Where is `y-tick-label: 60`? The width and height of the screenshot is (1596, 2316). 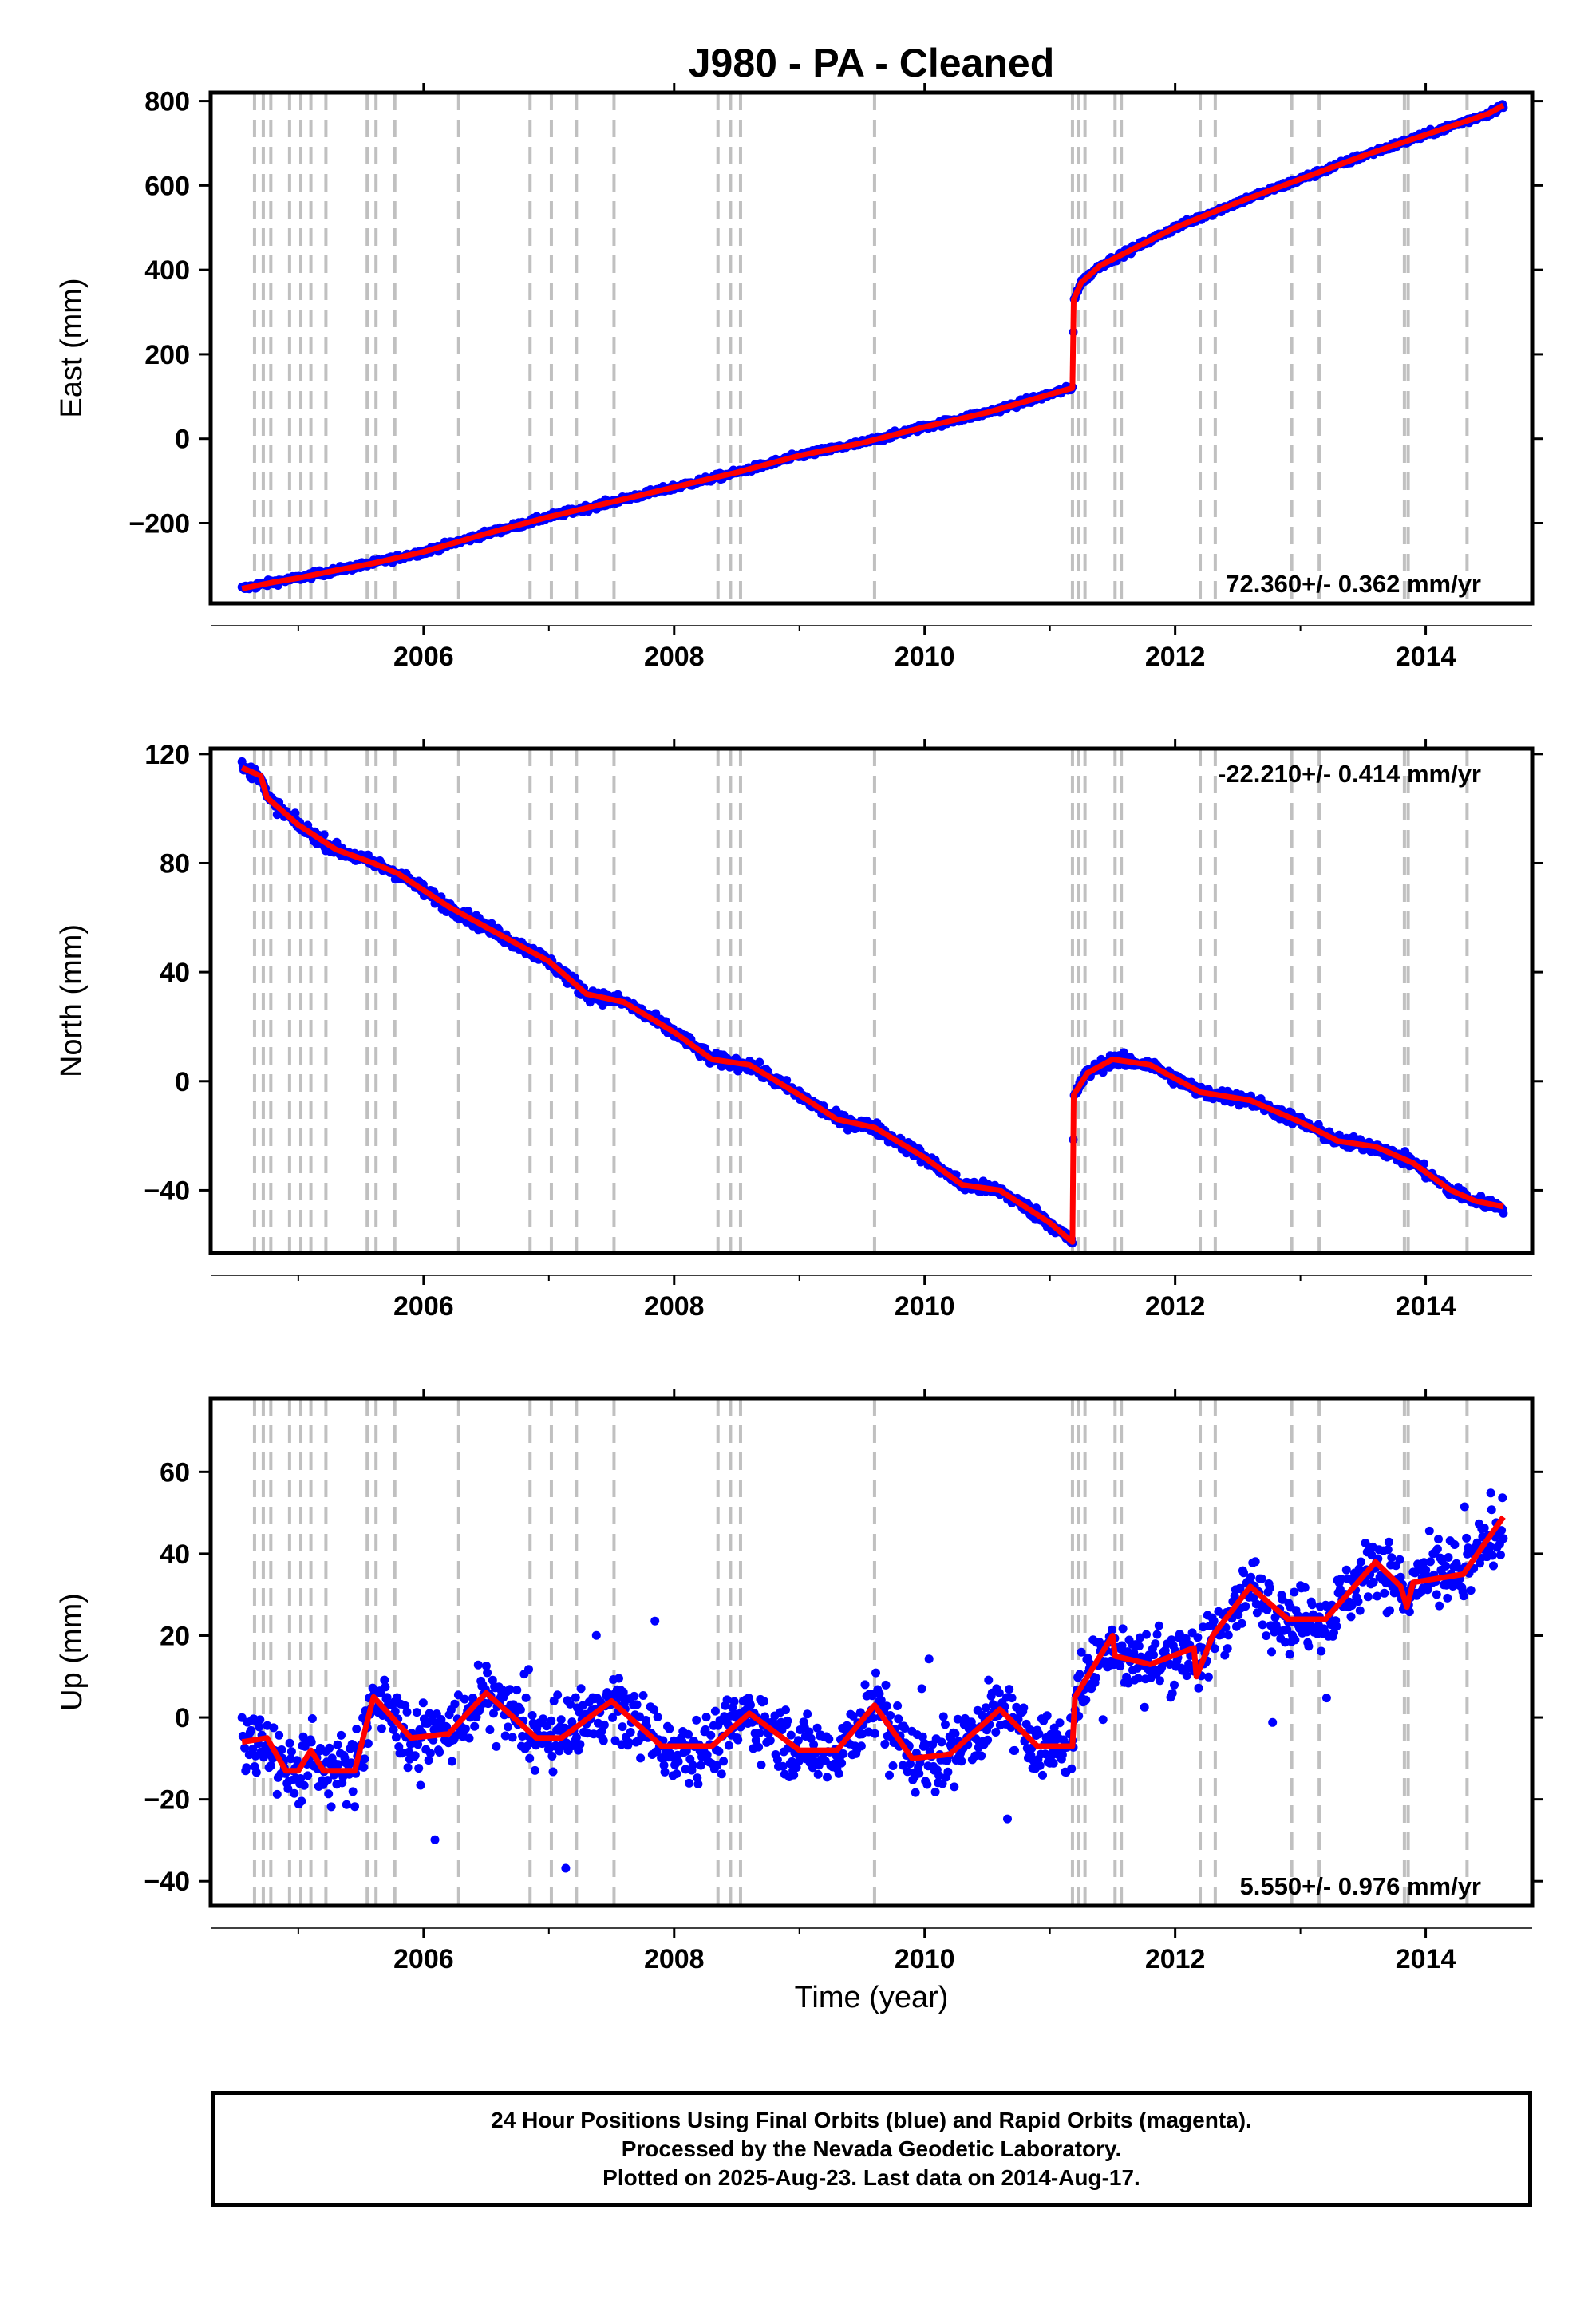
y-tick-label: 60 is located at coordinates (175, 1472).